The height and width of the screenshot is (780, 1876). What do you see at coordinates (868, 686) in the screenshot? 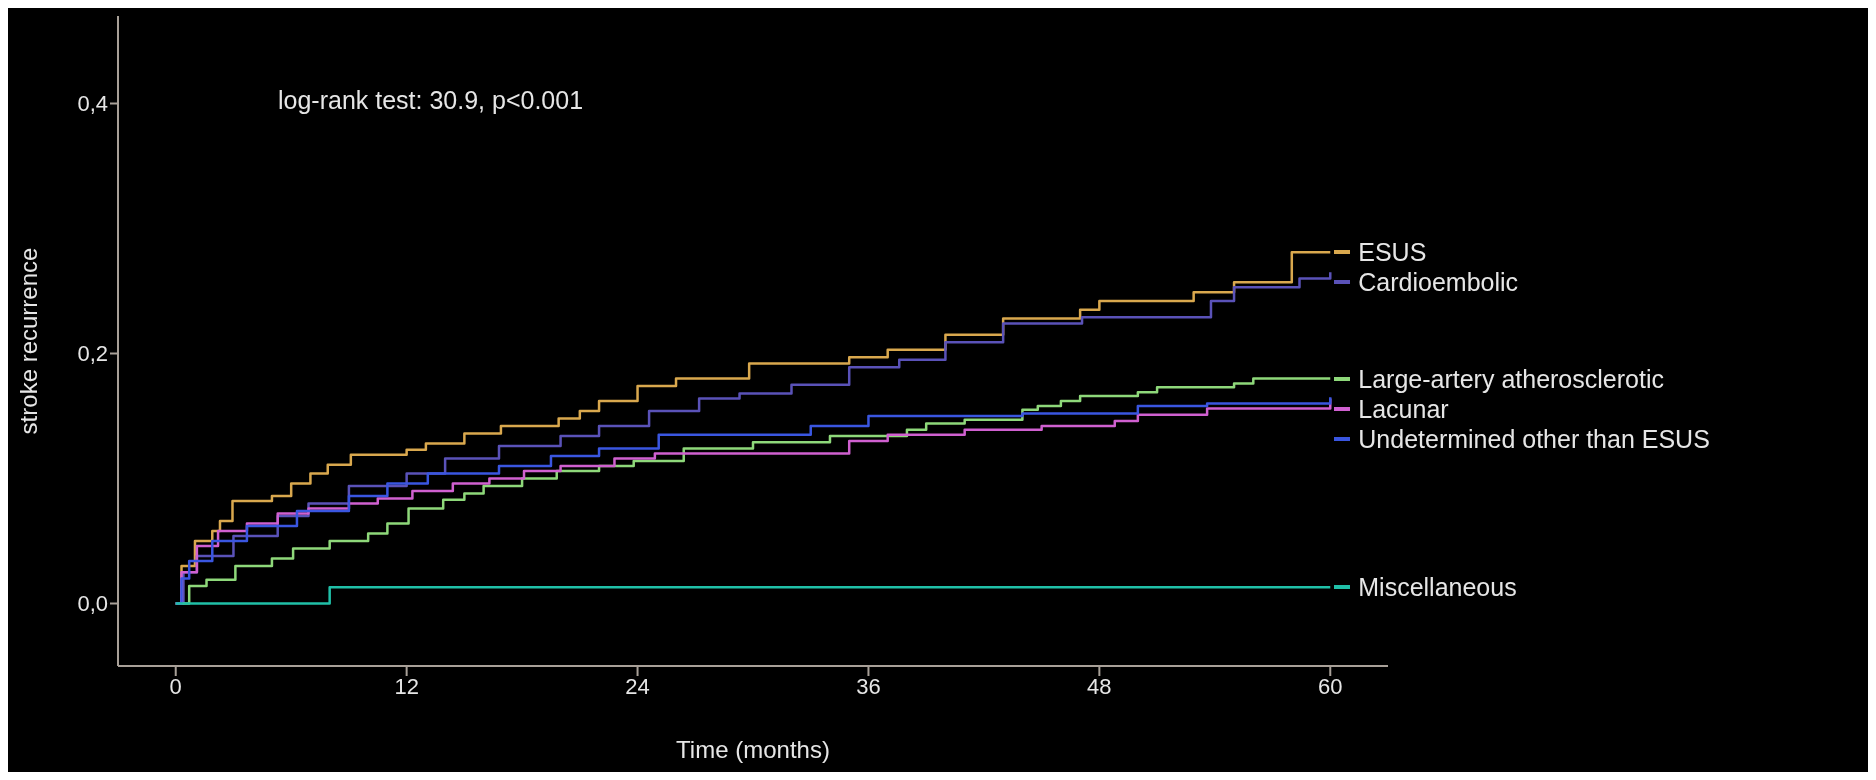
I see `x-tick-label: 36` at bounding box center [868, 686].